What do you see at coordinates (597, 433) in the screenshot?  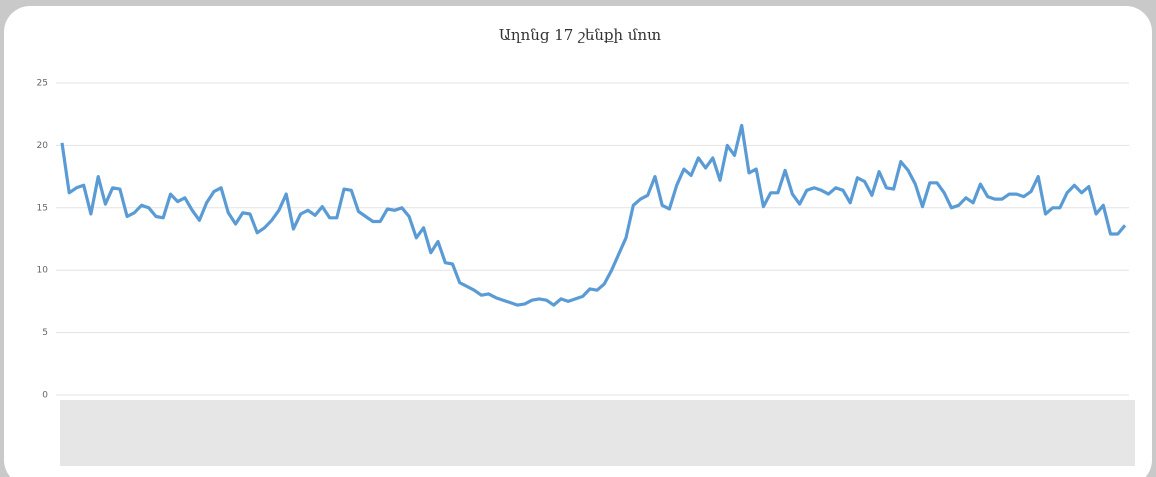 I see `x-label-band` at bounding box center [597, 433].